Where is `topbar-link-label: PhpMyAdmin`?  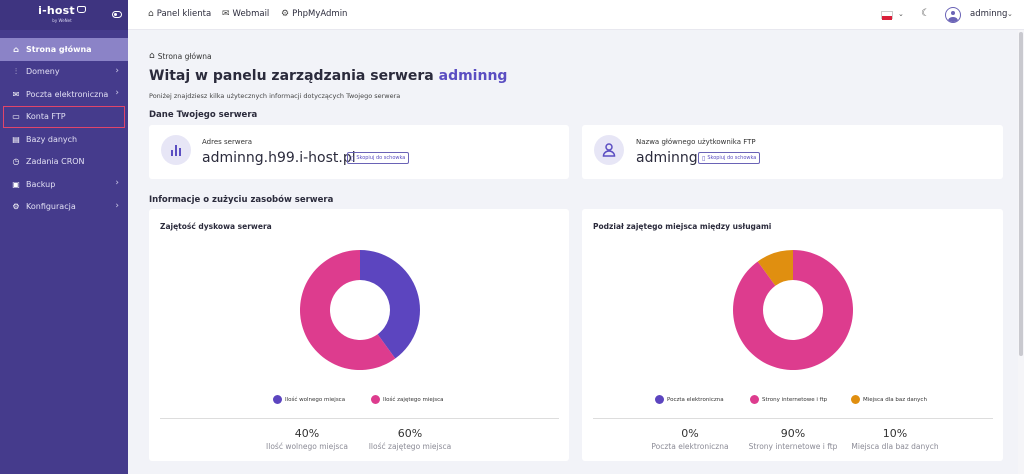
topbar-link-label: PhpMyAdmin is located at coordinates (320, 14).